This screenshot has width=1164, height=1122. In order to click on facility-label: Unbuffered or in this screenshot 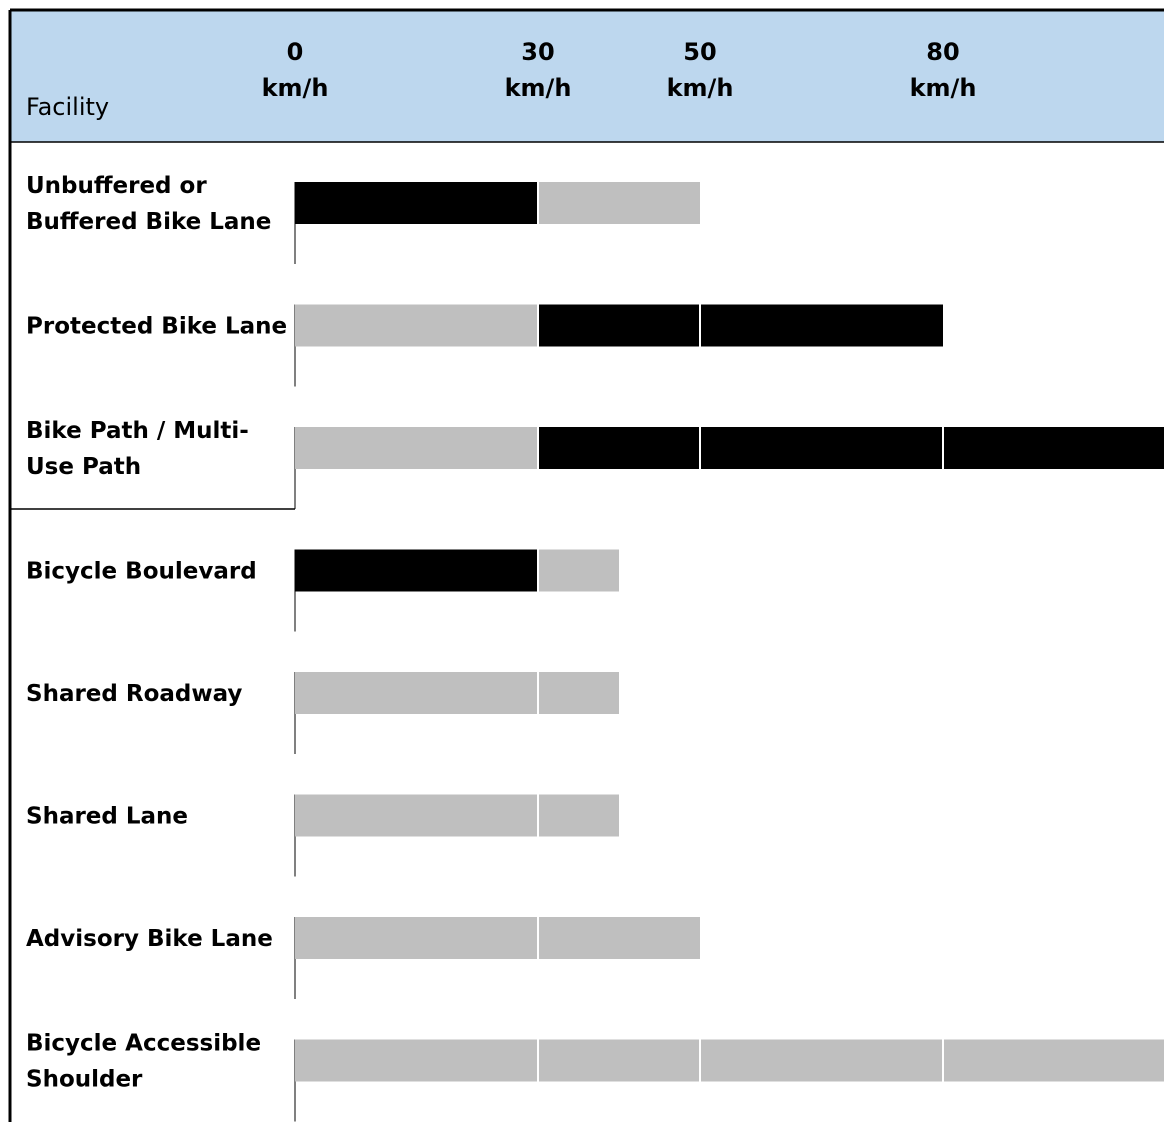, I will do `click(116, 186)`.